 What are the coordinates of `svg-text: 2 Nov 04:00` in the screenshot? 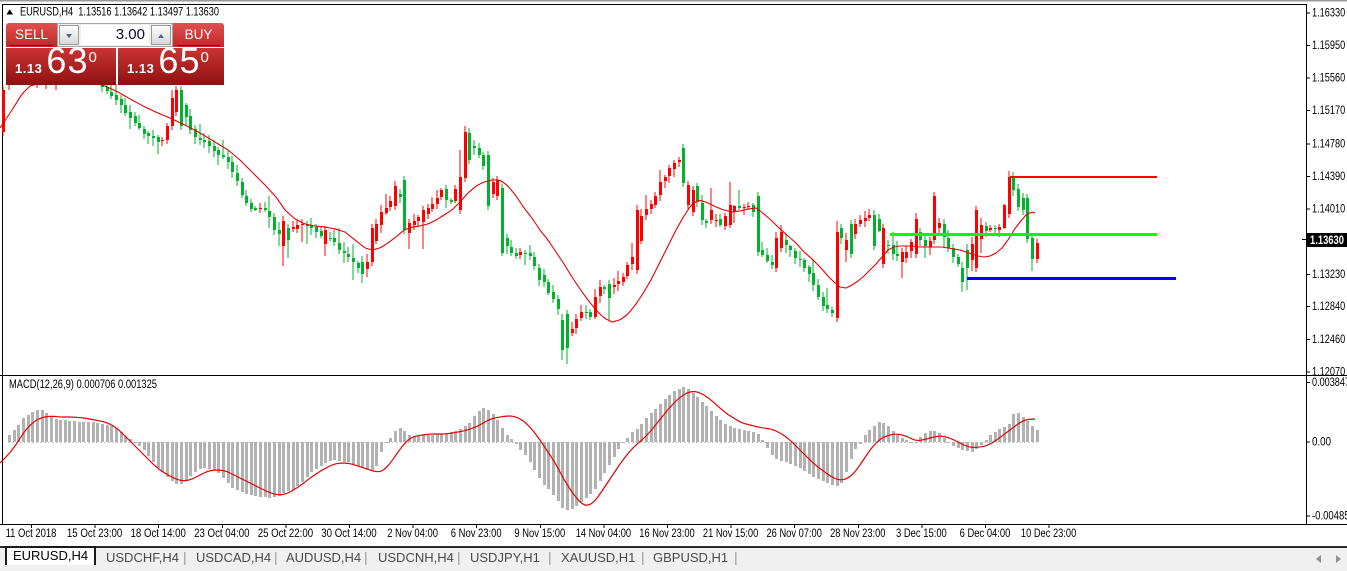 It's located at (412, 534).